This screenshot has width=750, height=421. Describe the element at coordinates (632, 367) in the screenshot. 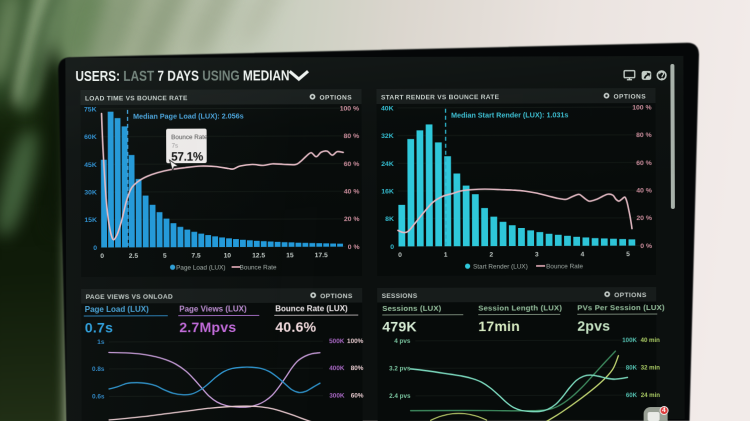

I see `svg-text: 80K` at that location.